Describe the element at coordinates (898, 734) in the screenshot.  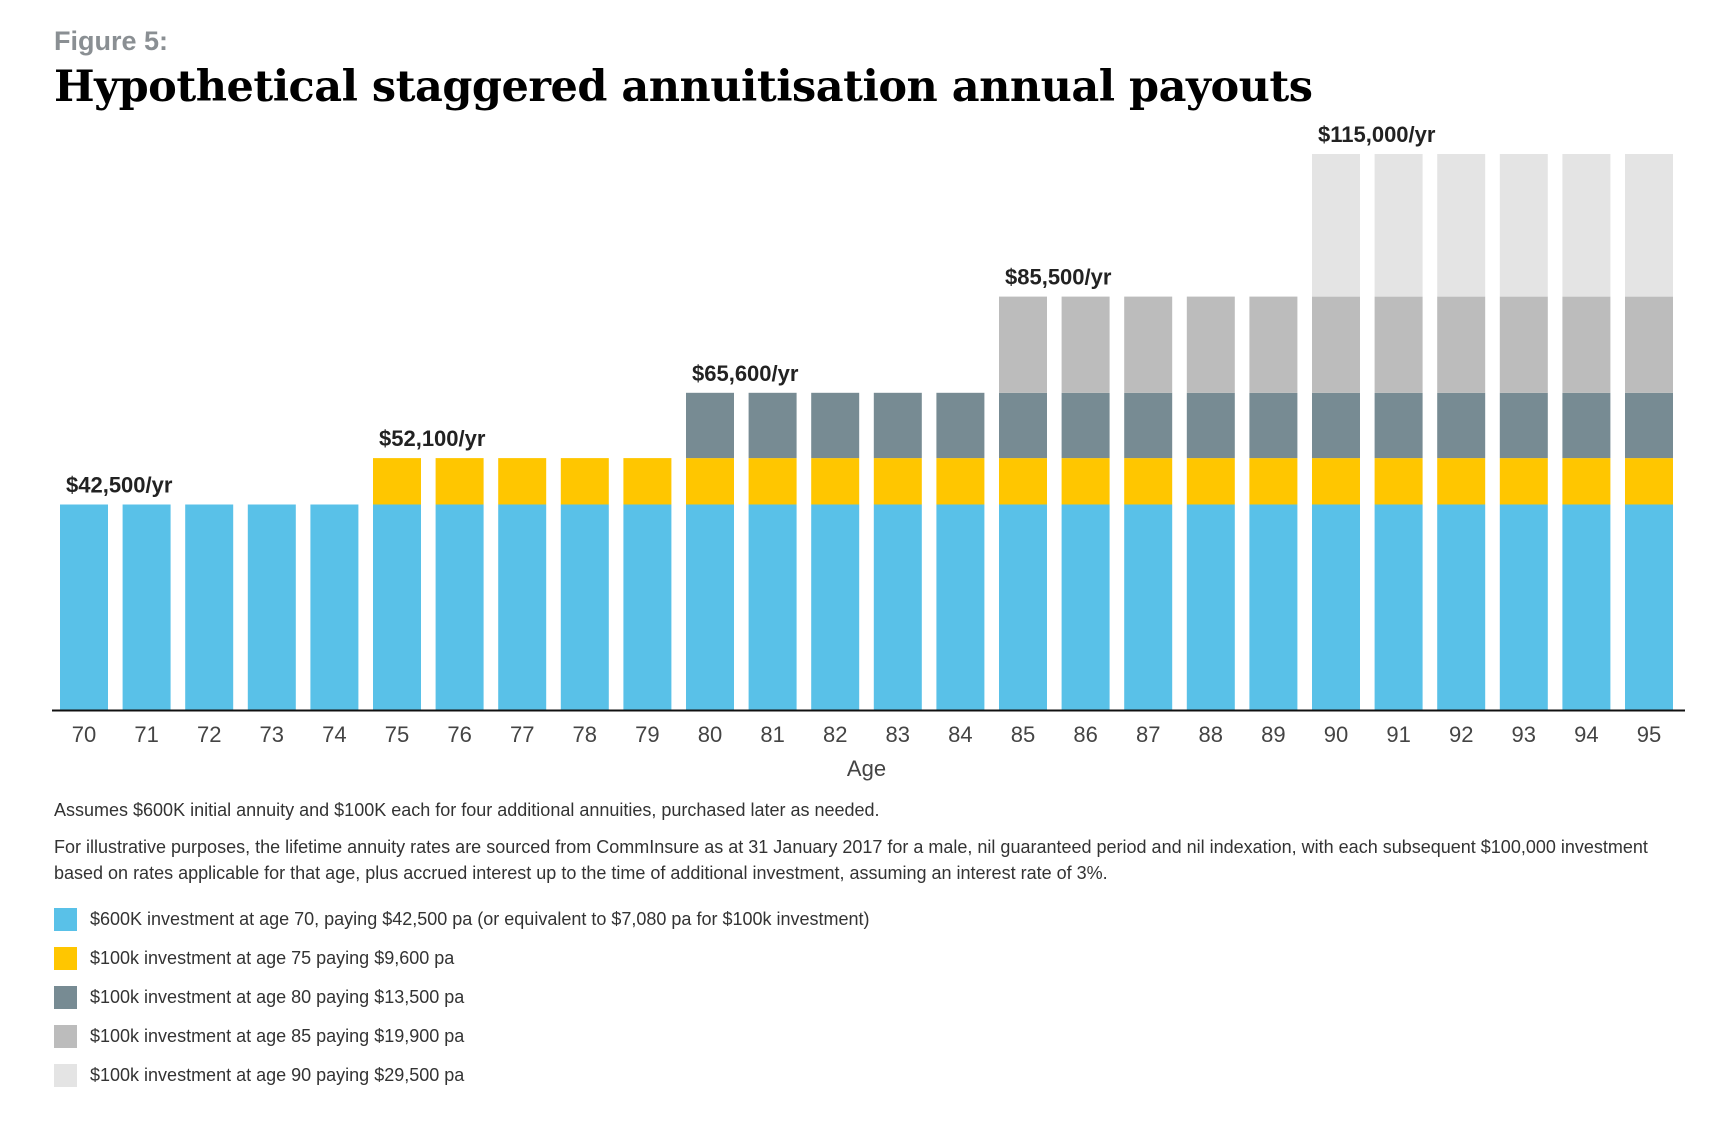
I see `x-tick-label: 83` at that location.